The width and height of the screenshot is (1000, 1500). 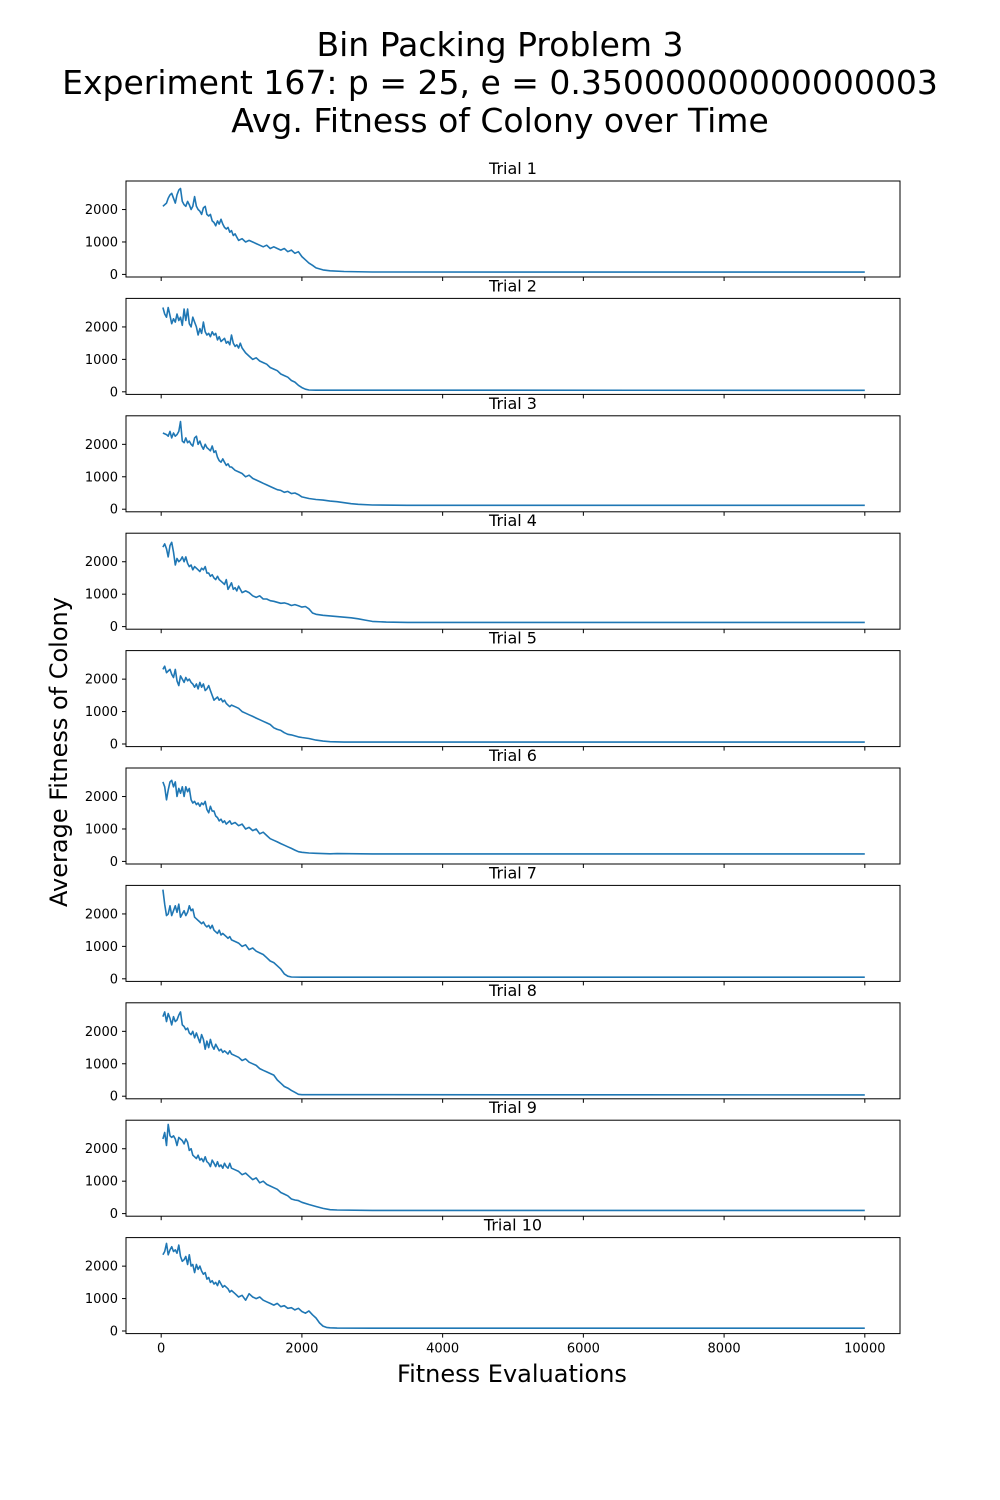 I want to click on subplot-trial-7: Trial 7 0 1000 2000, so click(x=492, y=925).